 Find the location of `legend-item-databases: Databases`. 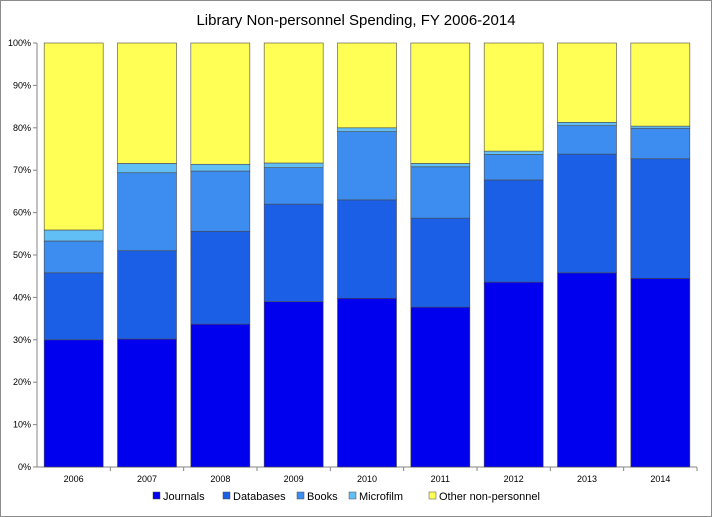

legend-item-databases: Databases is located at coordinates (254, 497).